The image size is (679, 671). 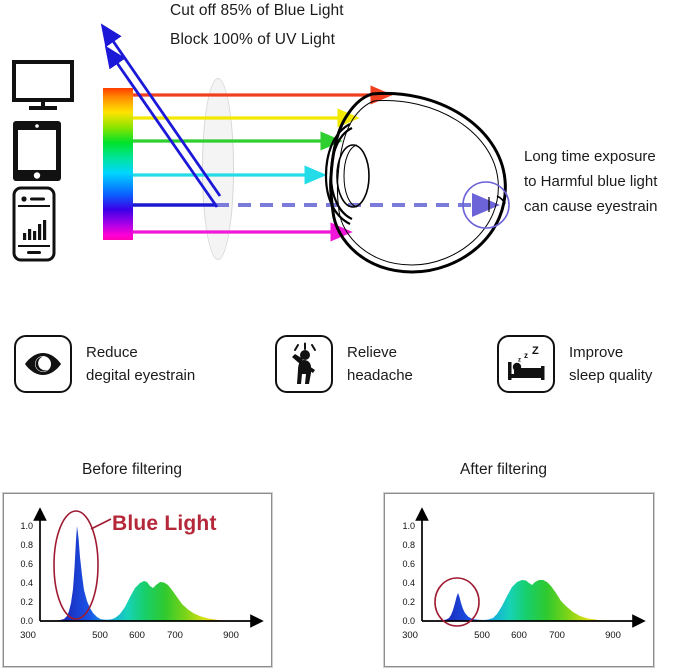 I want to click on blue-light-annotation-label: Blue Light, so click(x=164, y=523).